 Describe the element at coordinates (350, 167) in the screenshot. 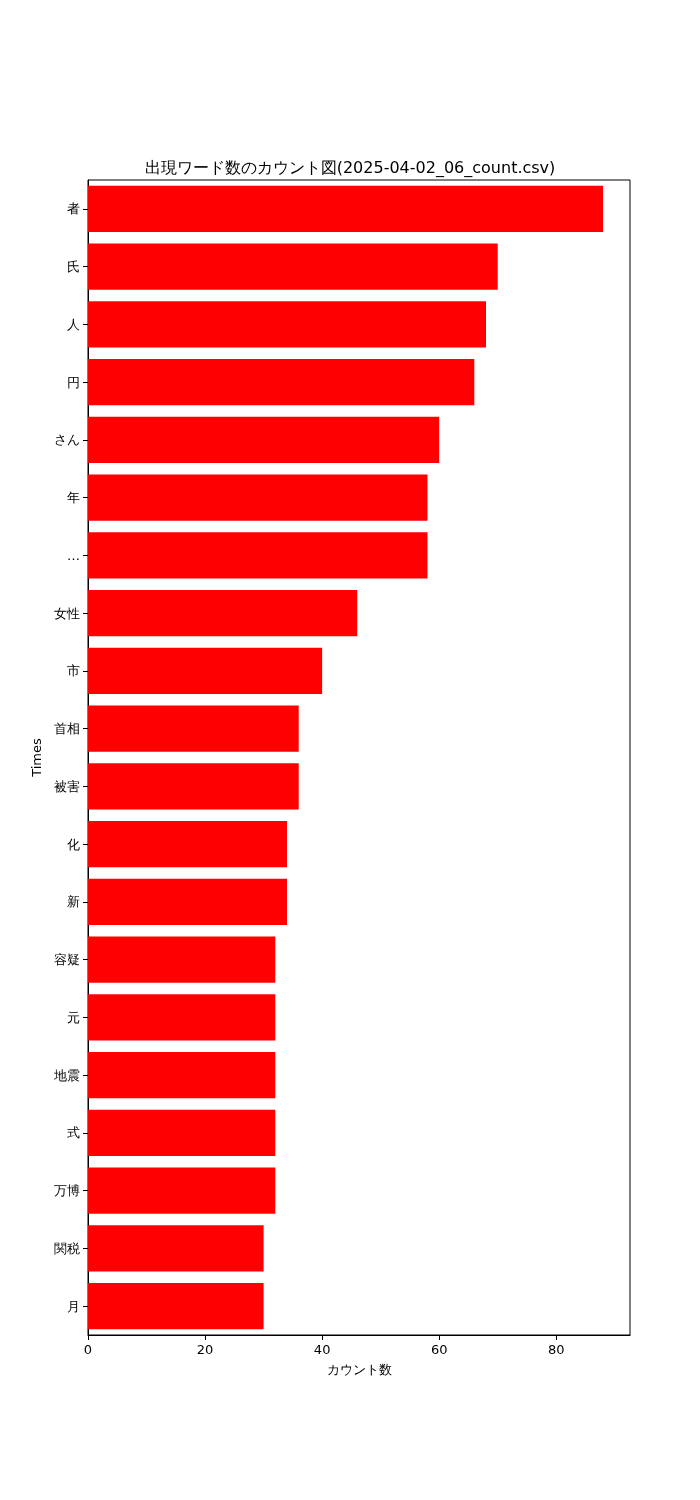

I see `chart-title: 出現ワード数のカウント図(2025-04-02_06_count.csv)` at that location.